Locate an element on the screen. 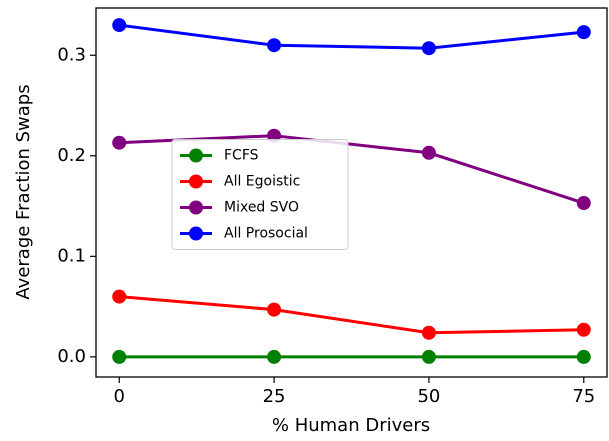 The width and height of the screenshot is (609, 441). legend-box is located at coordinates (260, 194).